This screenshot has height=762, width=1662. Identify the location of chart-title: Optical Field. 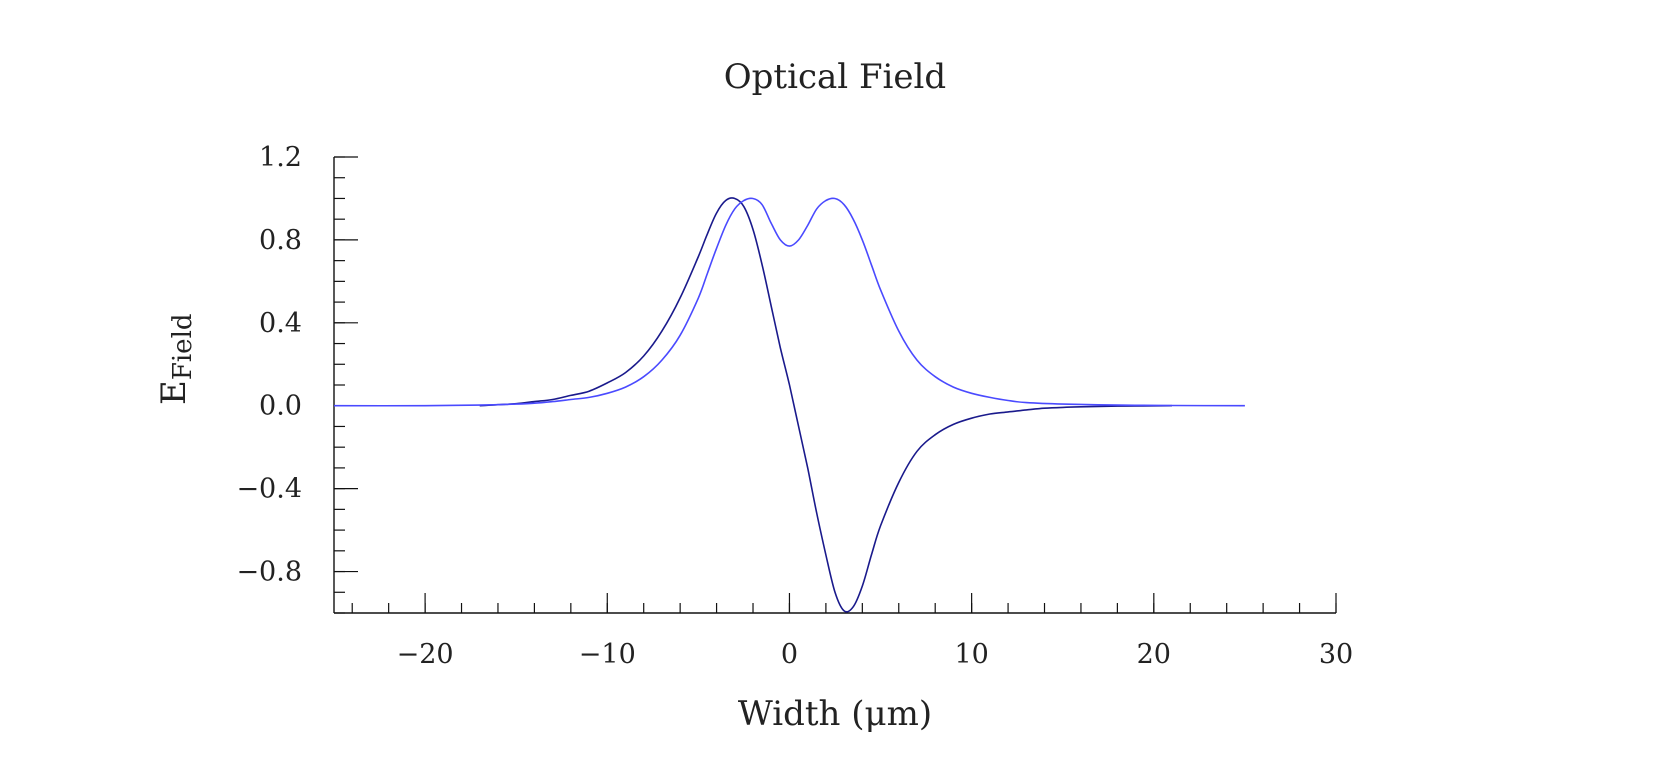
(835, 77).